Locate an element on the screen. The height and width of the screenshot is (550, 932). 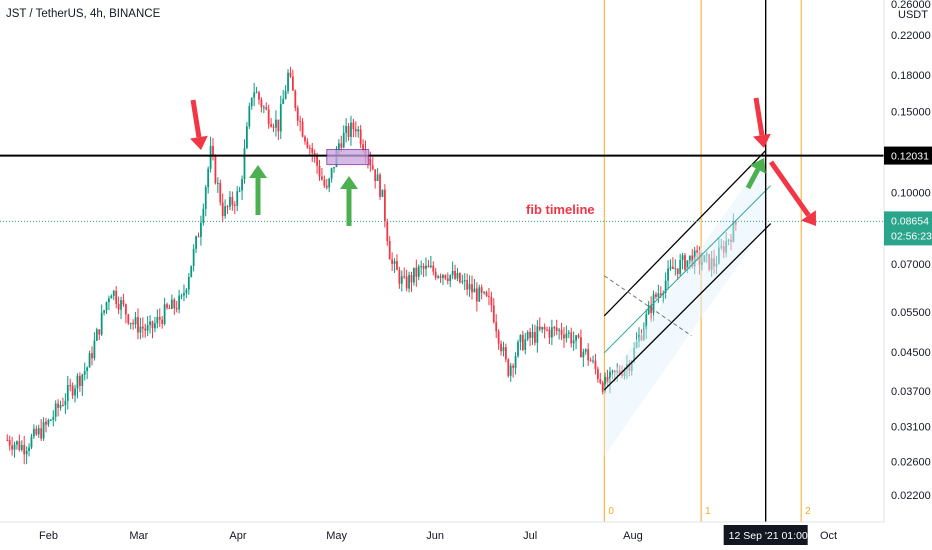
price-tick-label: 0.26000 is located at coordinates (911, 5).